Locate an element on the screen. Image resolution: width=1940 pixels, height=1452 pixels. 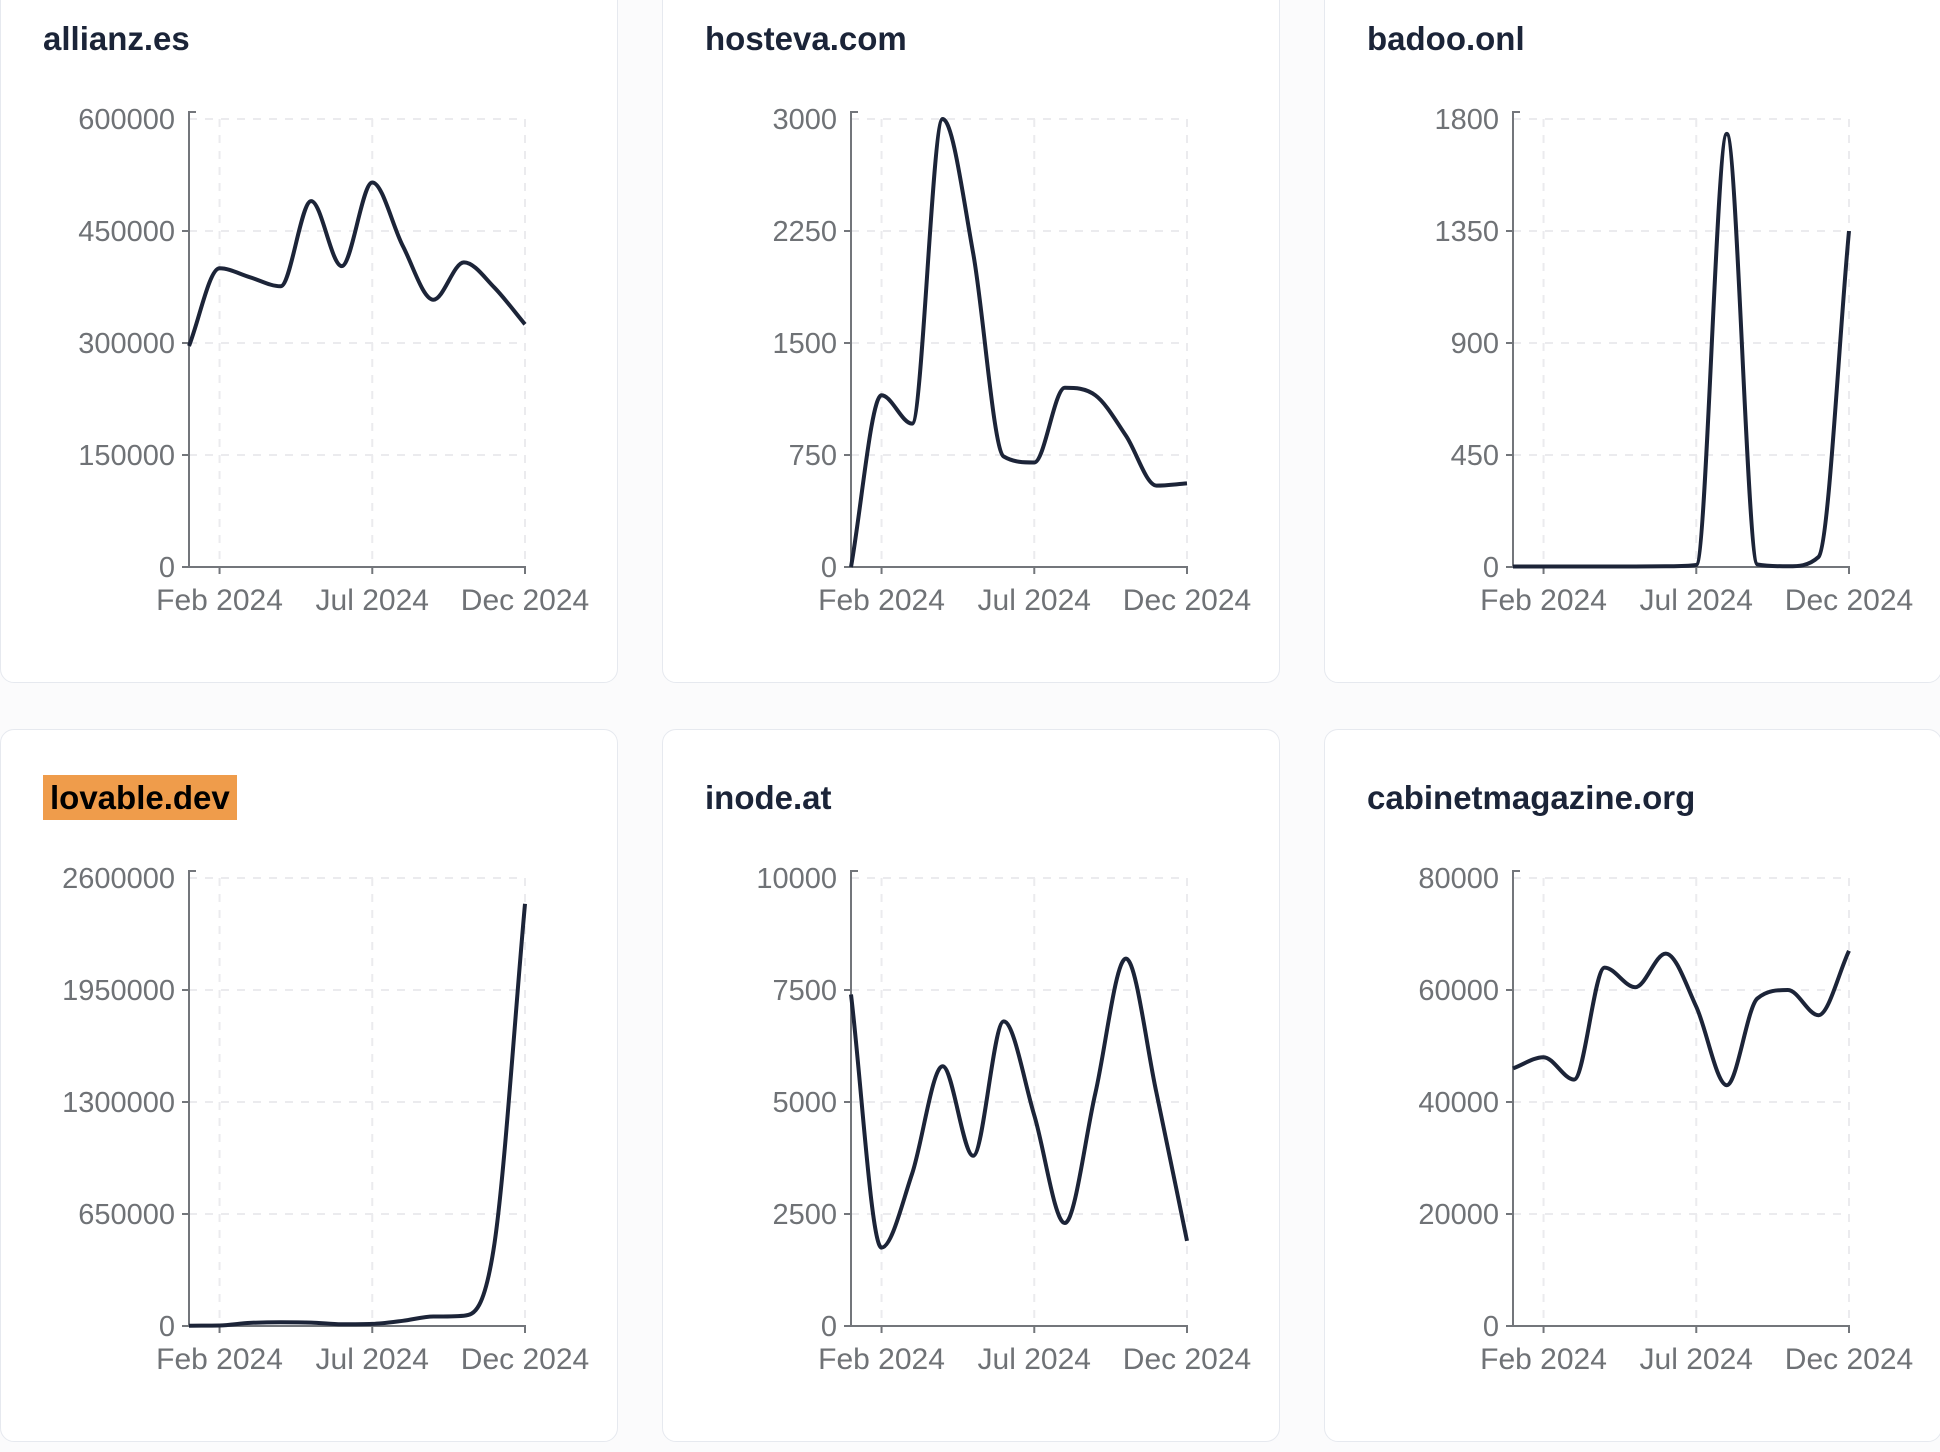
y-tick-label: 1350 is located at coordinates (1466, 232).